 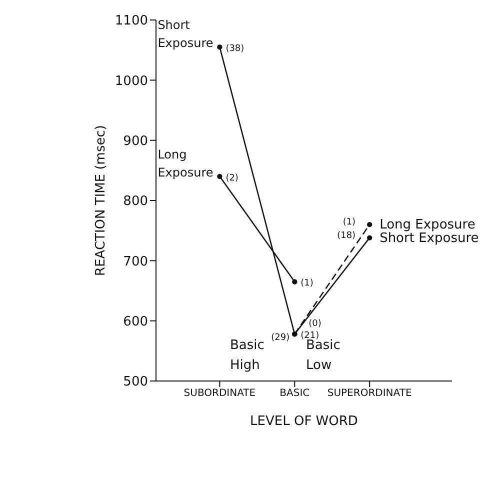 What do you see at coordinates (280, 338) in the screenshot?
I see `annotation: (29)` at bounding box center [280, 338].